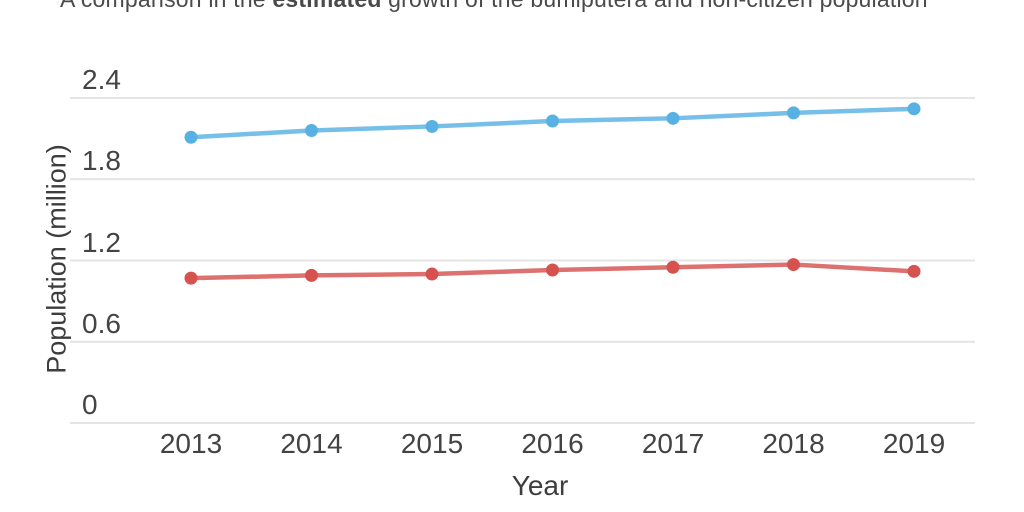  Describe the element at coordinates (673, 118) in the screenshot. I see `data-point-bumiputera-2017` at that location.